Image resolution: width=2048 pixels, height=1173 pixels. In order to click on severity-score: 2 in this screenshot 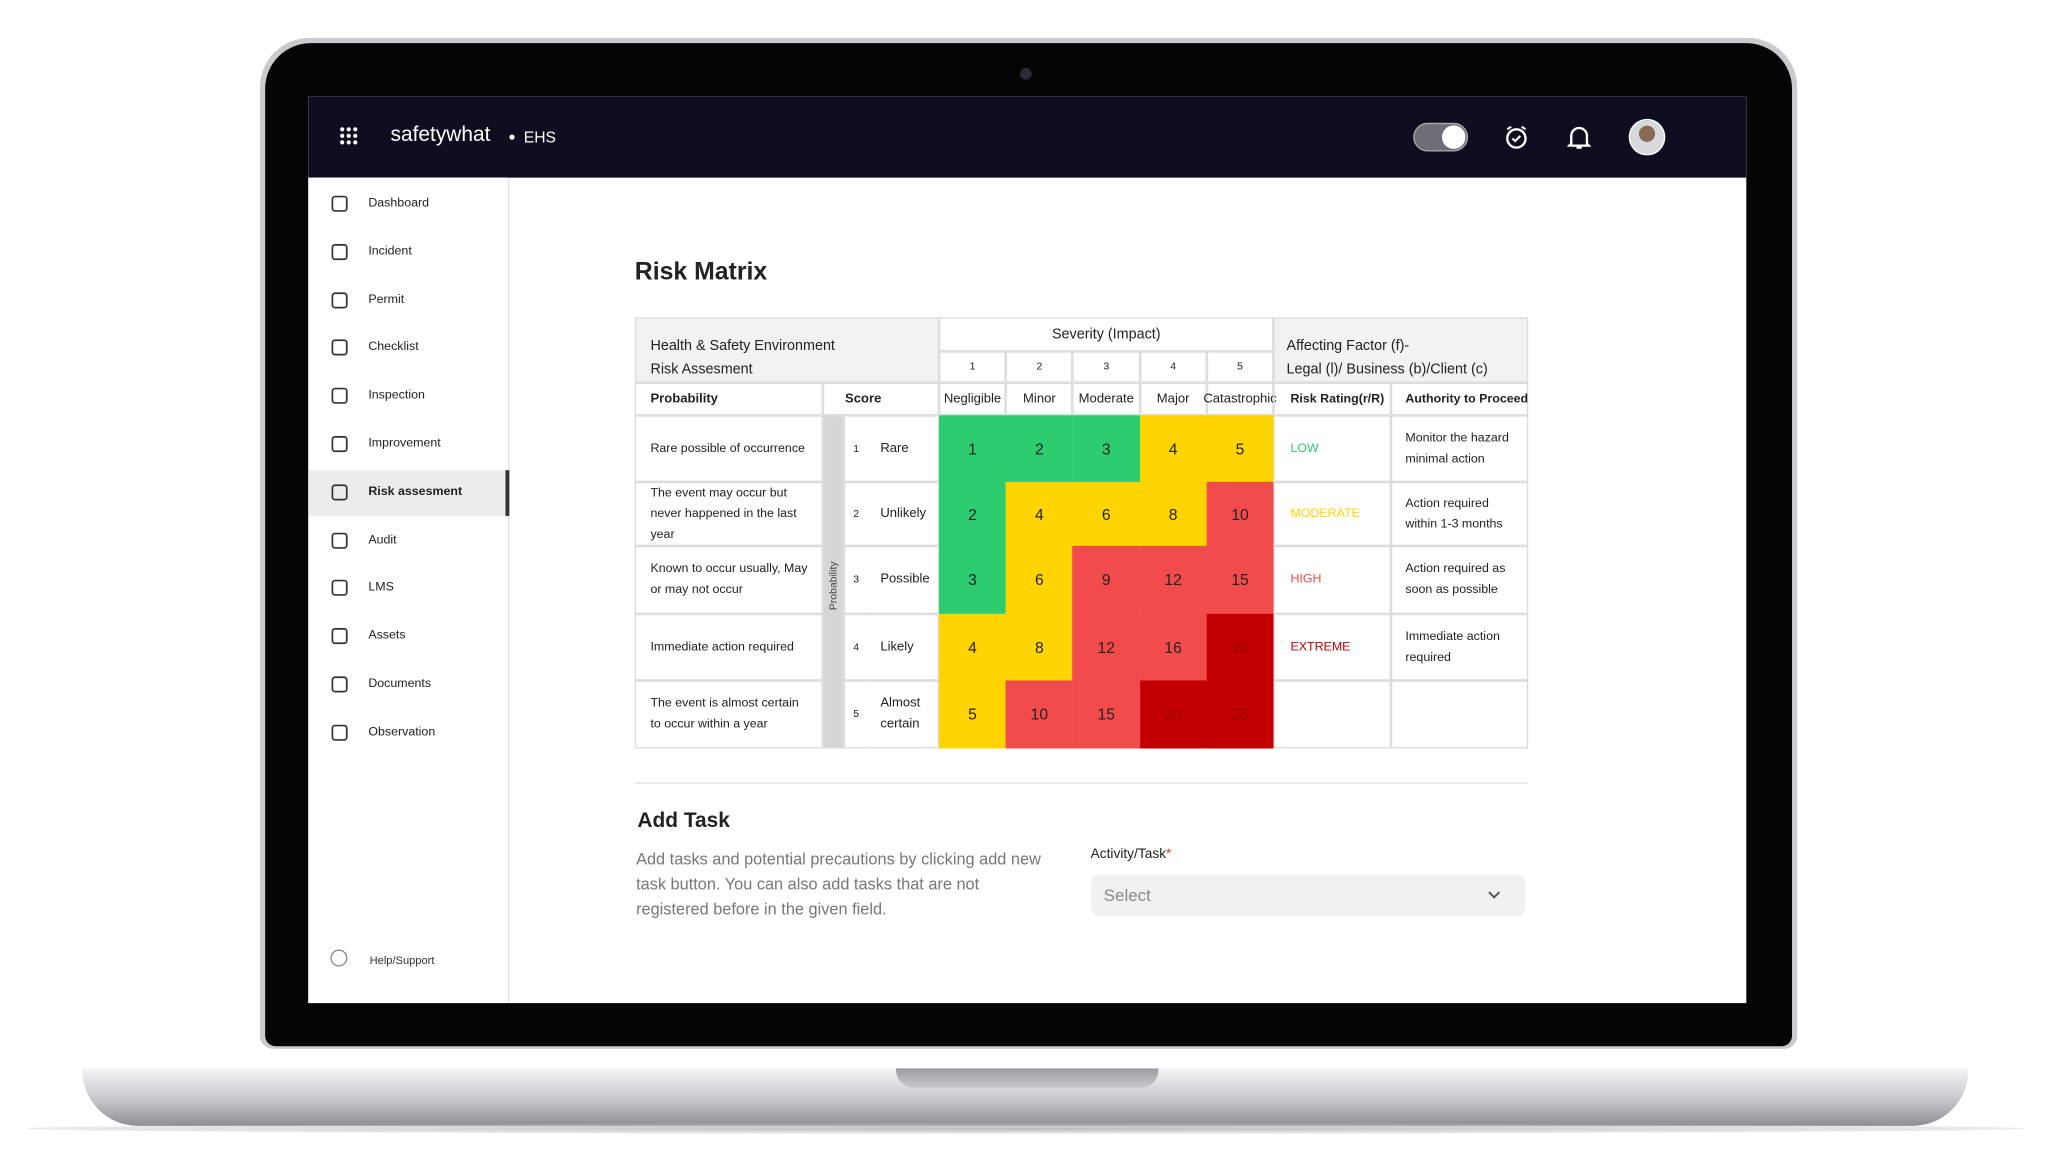, I will do `click(1039, 367)`.